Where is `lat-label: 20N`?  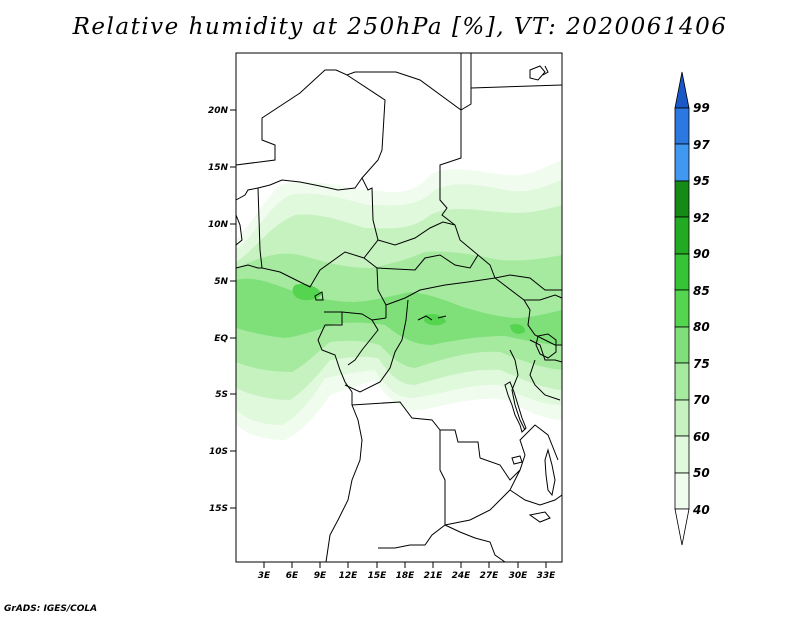 lat-label: 20N is located at coordinates (218, 111).